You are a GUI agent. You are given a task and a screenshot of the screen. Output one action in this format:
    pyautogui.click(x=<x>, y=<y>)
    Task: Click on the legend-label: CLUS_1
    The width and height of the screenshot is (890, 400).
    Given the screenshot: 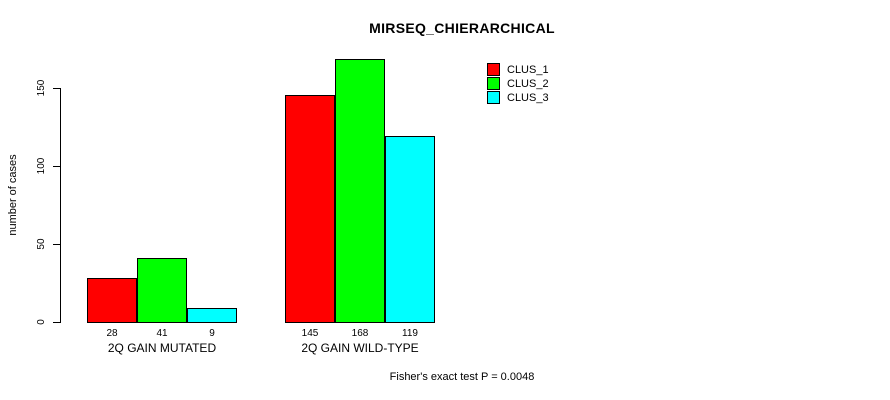 What is the action you would take?
    pyautogui.click(x=528, y=69)
    